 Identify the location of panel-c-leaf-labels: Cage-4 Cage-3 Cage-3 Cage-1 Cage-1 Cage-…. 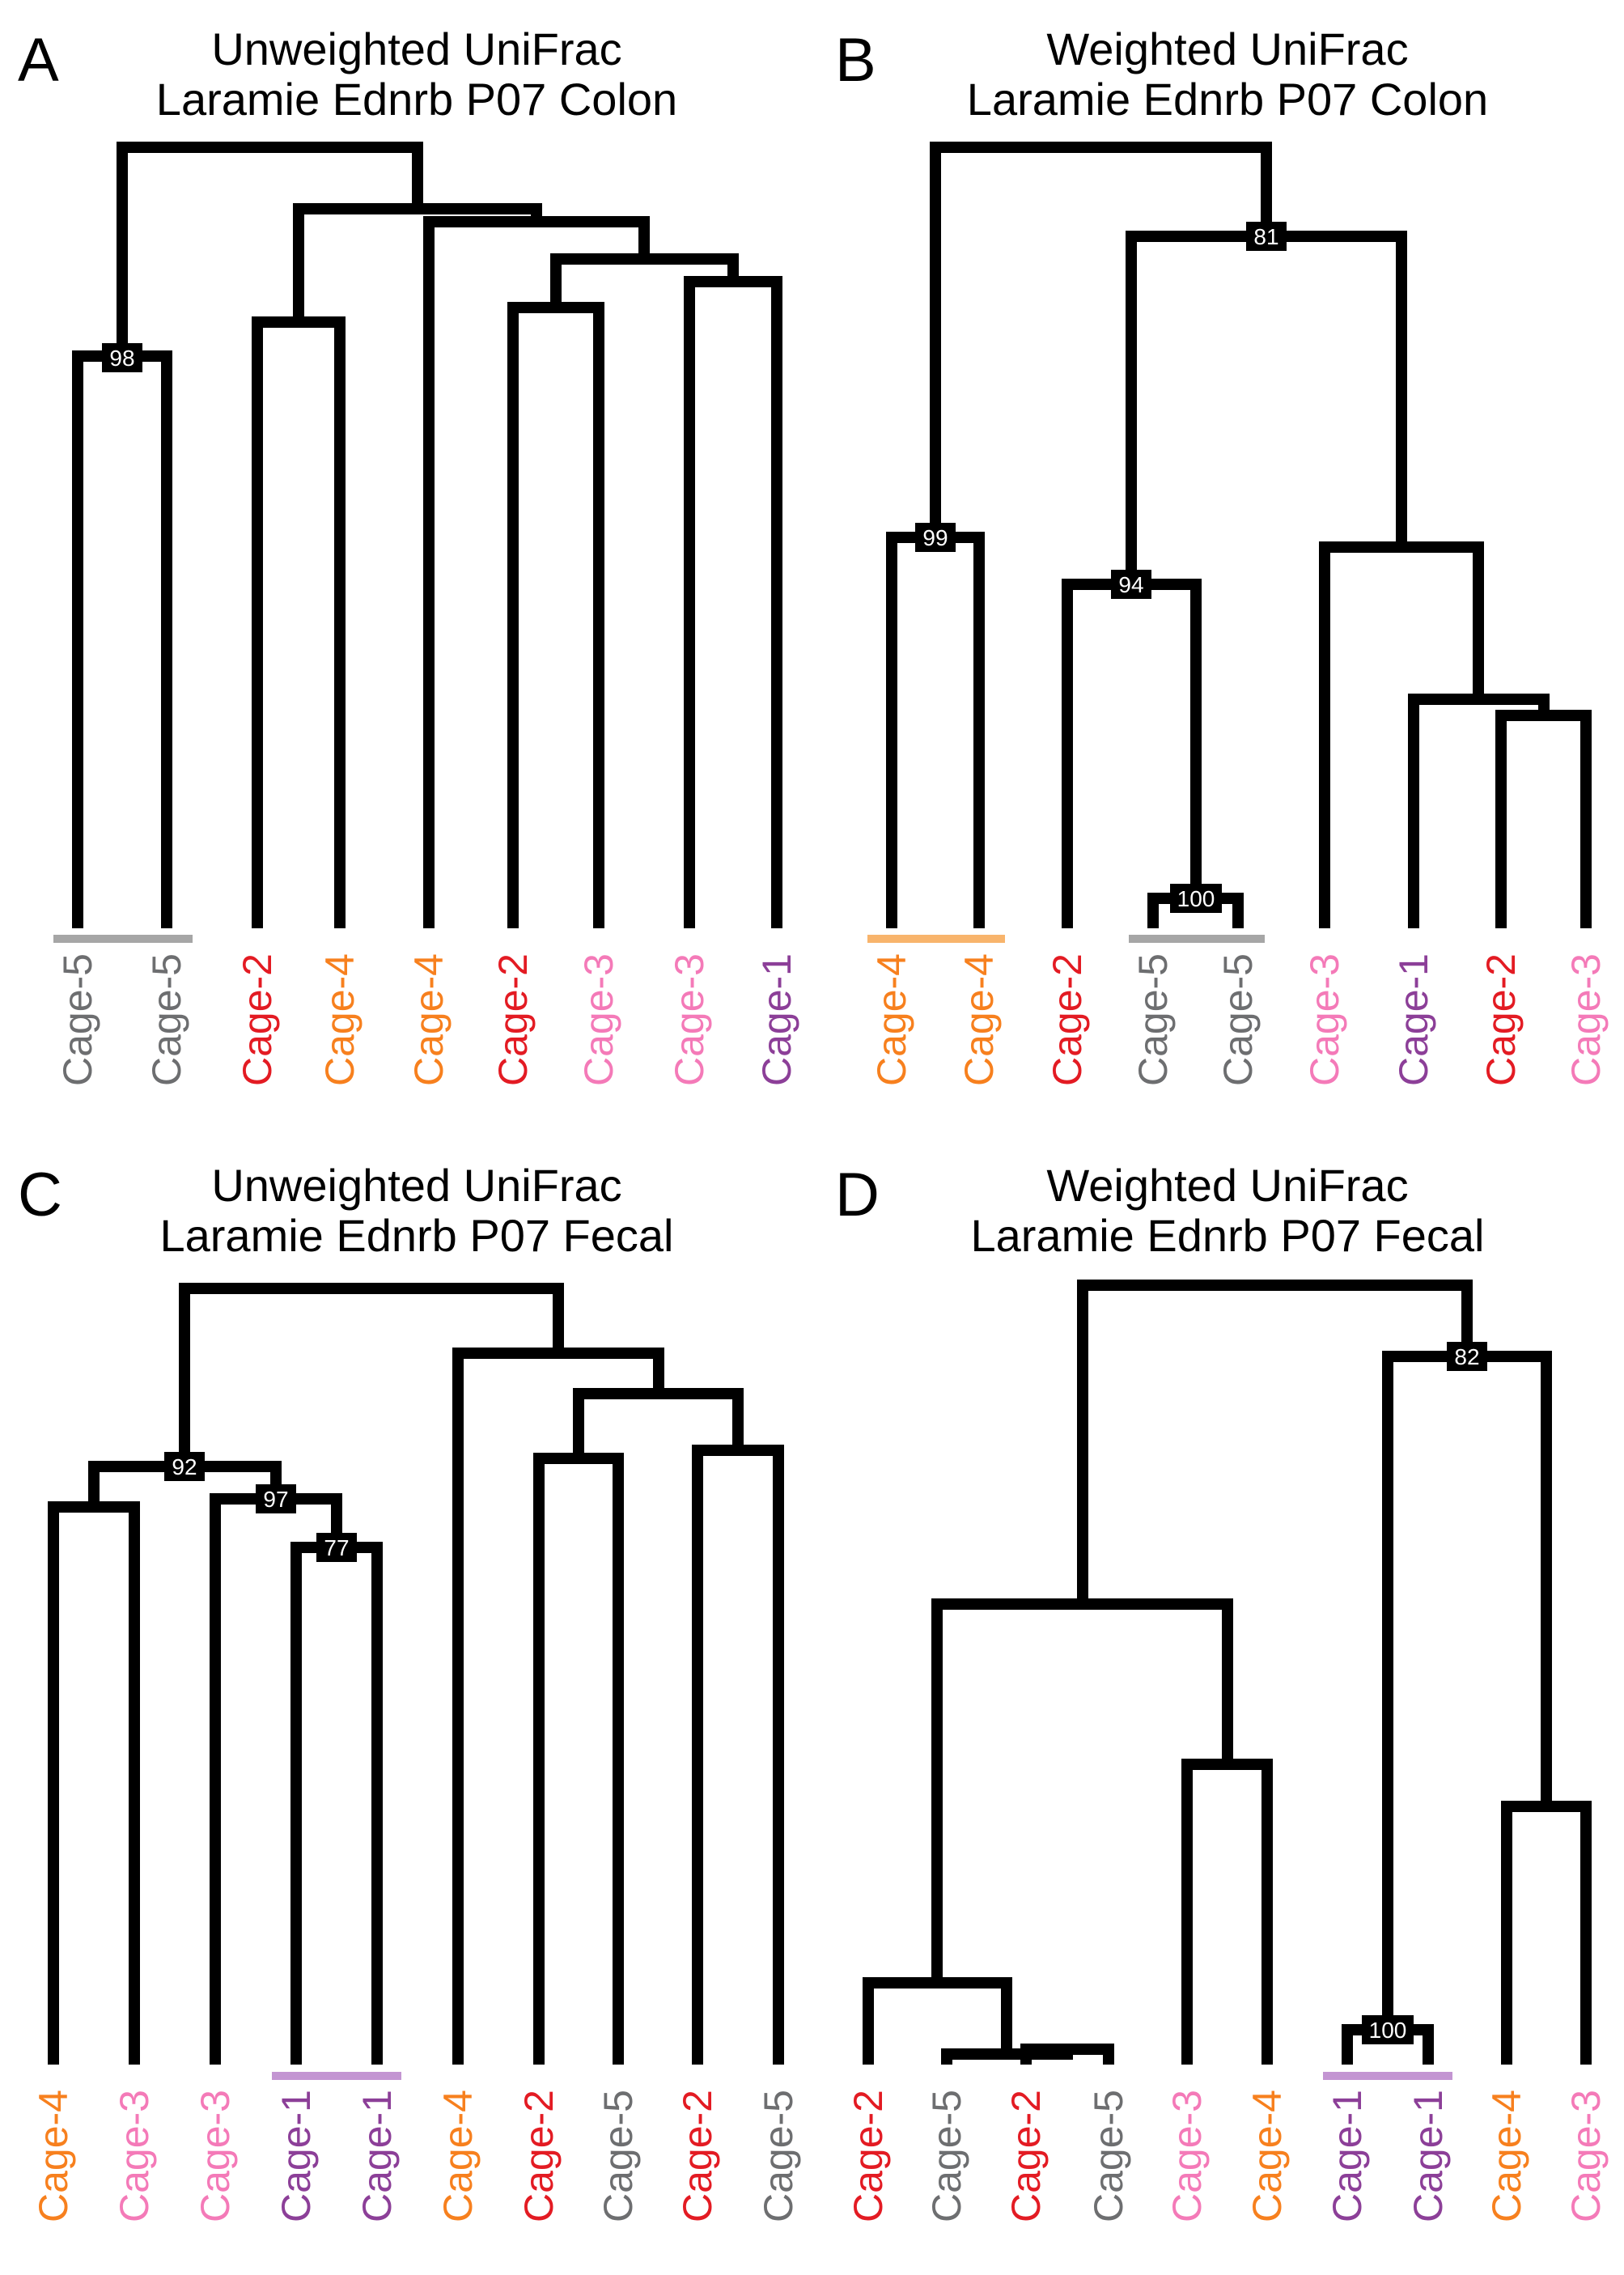
(416, 2156).